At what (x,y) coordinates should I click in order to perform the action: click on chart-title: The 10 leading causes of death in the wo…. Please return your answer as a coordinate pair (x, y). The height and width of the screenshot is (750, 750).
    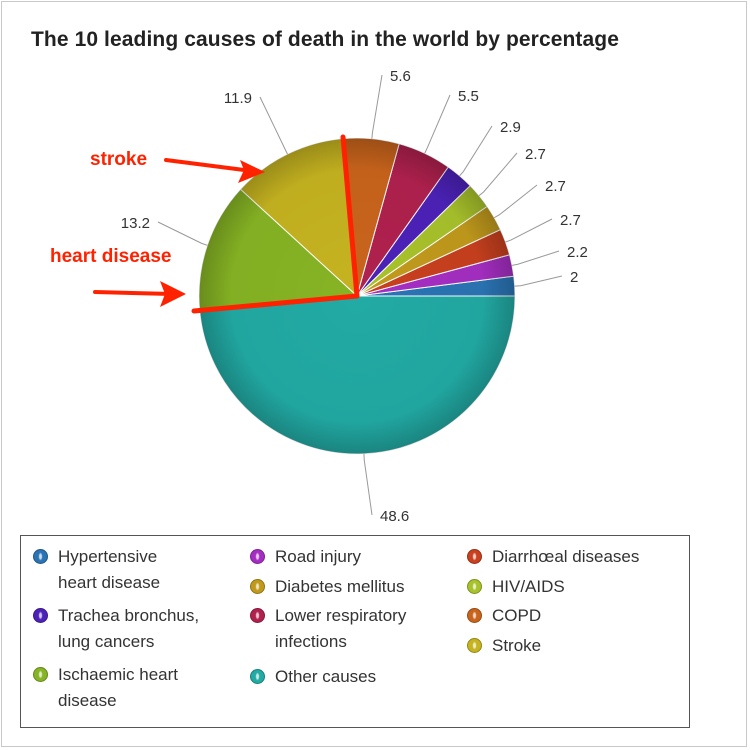
    Looking at the image, I should click on (325, 39).